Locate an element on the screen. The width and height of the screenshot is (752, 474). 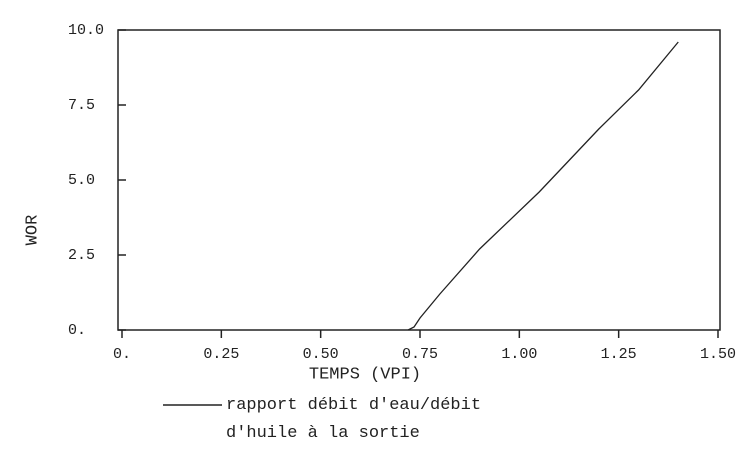
x-tick-label: 0.50 is located at coordinates (321, 354).